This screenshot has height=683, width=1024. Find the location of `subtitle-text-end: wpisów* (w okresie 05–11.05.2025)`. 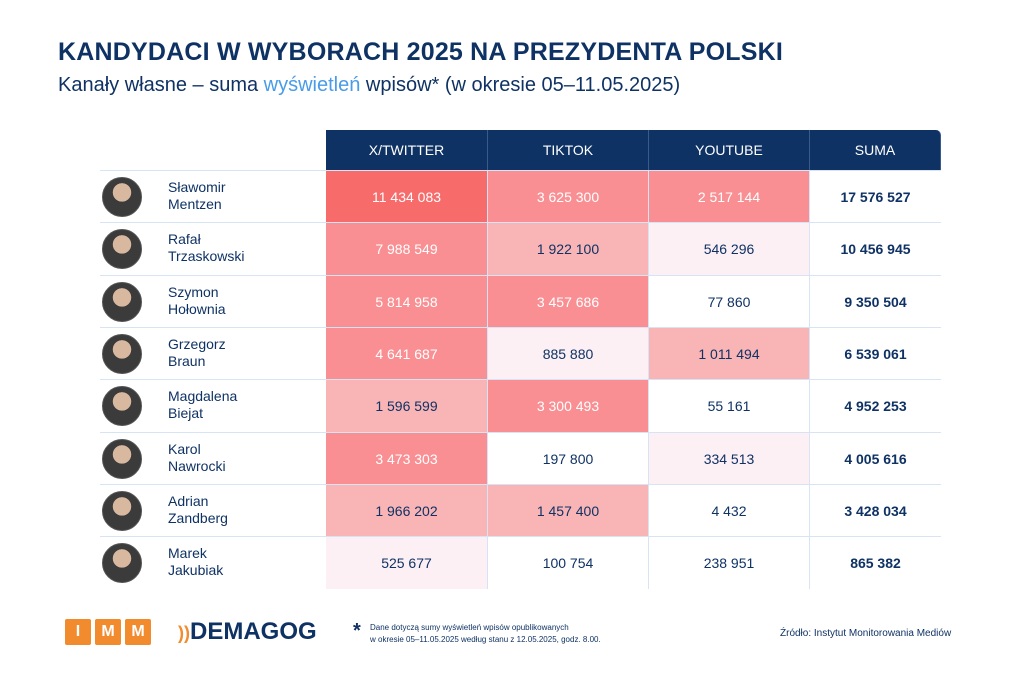

subtitle-text-end: wpisów* (w okresie 05–11.05.2025) is located at coordinates (520, 85).